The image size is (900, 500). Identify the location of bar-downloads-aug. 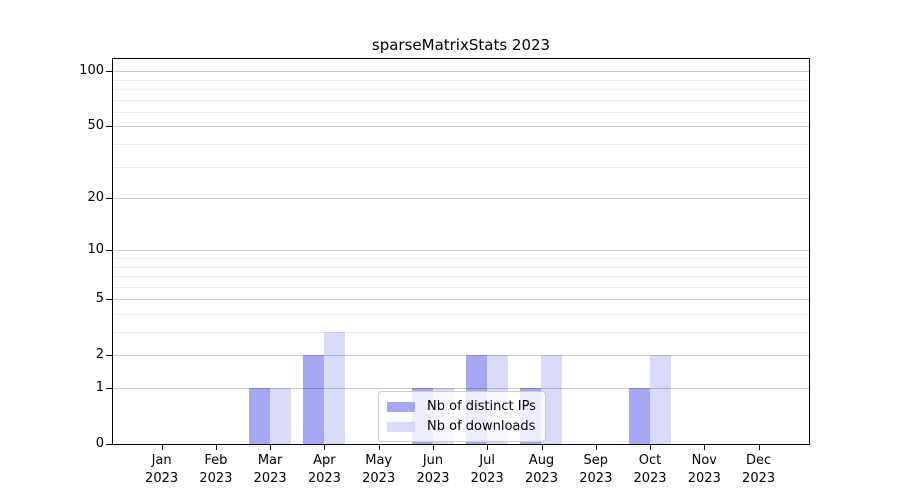
(552, 399).